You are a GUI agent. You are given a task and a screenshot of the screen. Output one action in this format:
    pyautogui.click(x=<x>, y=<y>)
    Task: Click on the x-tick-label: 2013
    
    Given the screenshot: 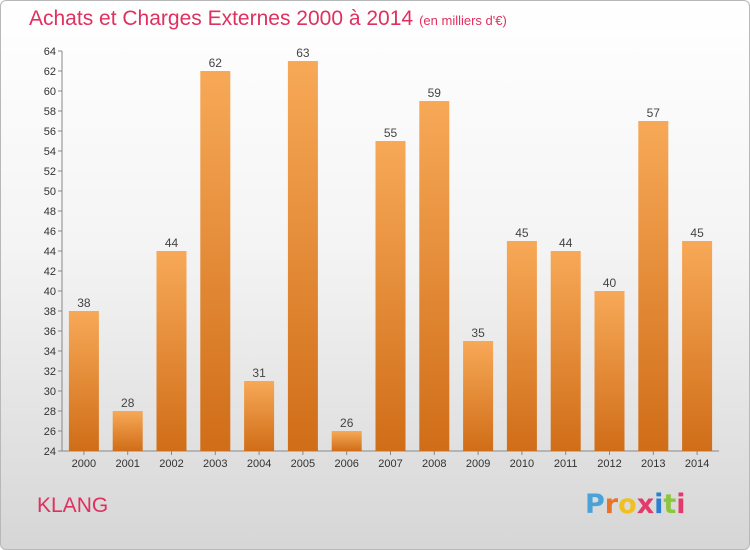 What is the action you would take?
    pyautogui.click(x=653, y=464)
    